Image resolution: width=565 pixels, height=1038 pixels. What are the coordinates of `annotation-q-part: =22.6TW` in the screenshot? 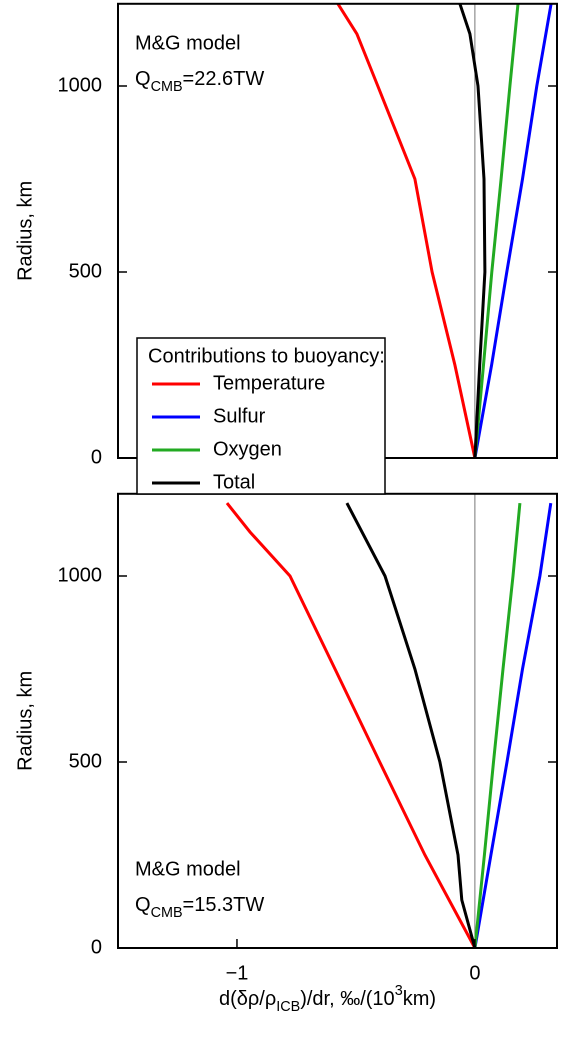 It's located at (224, 79).